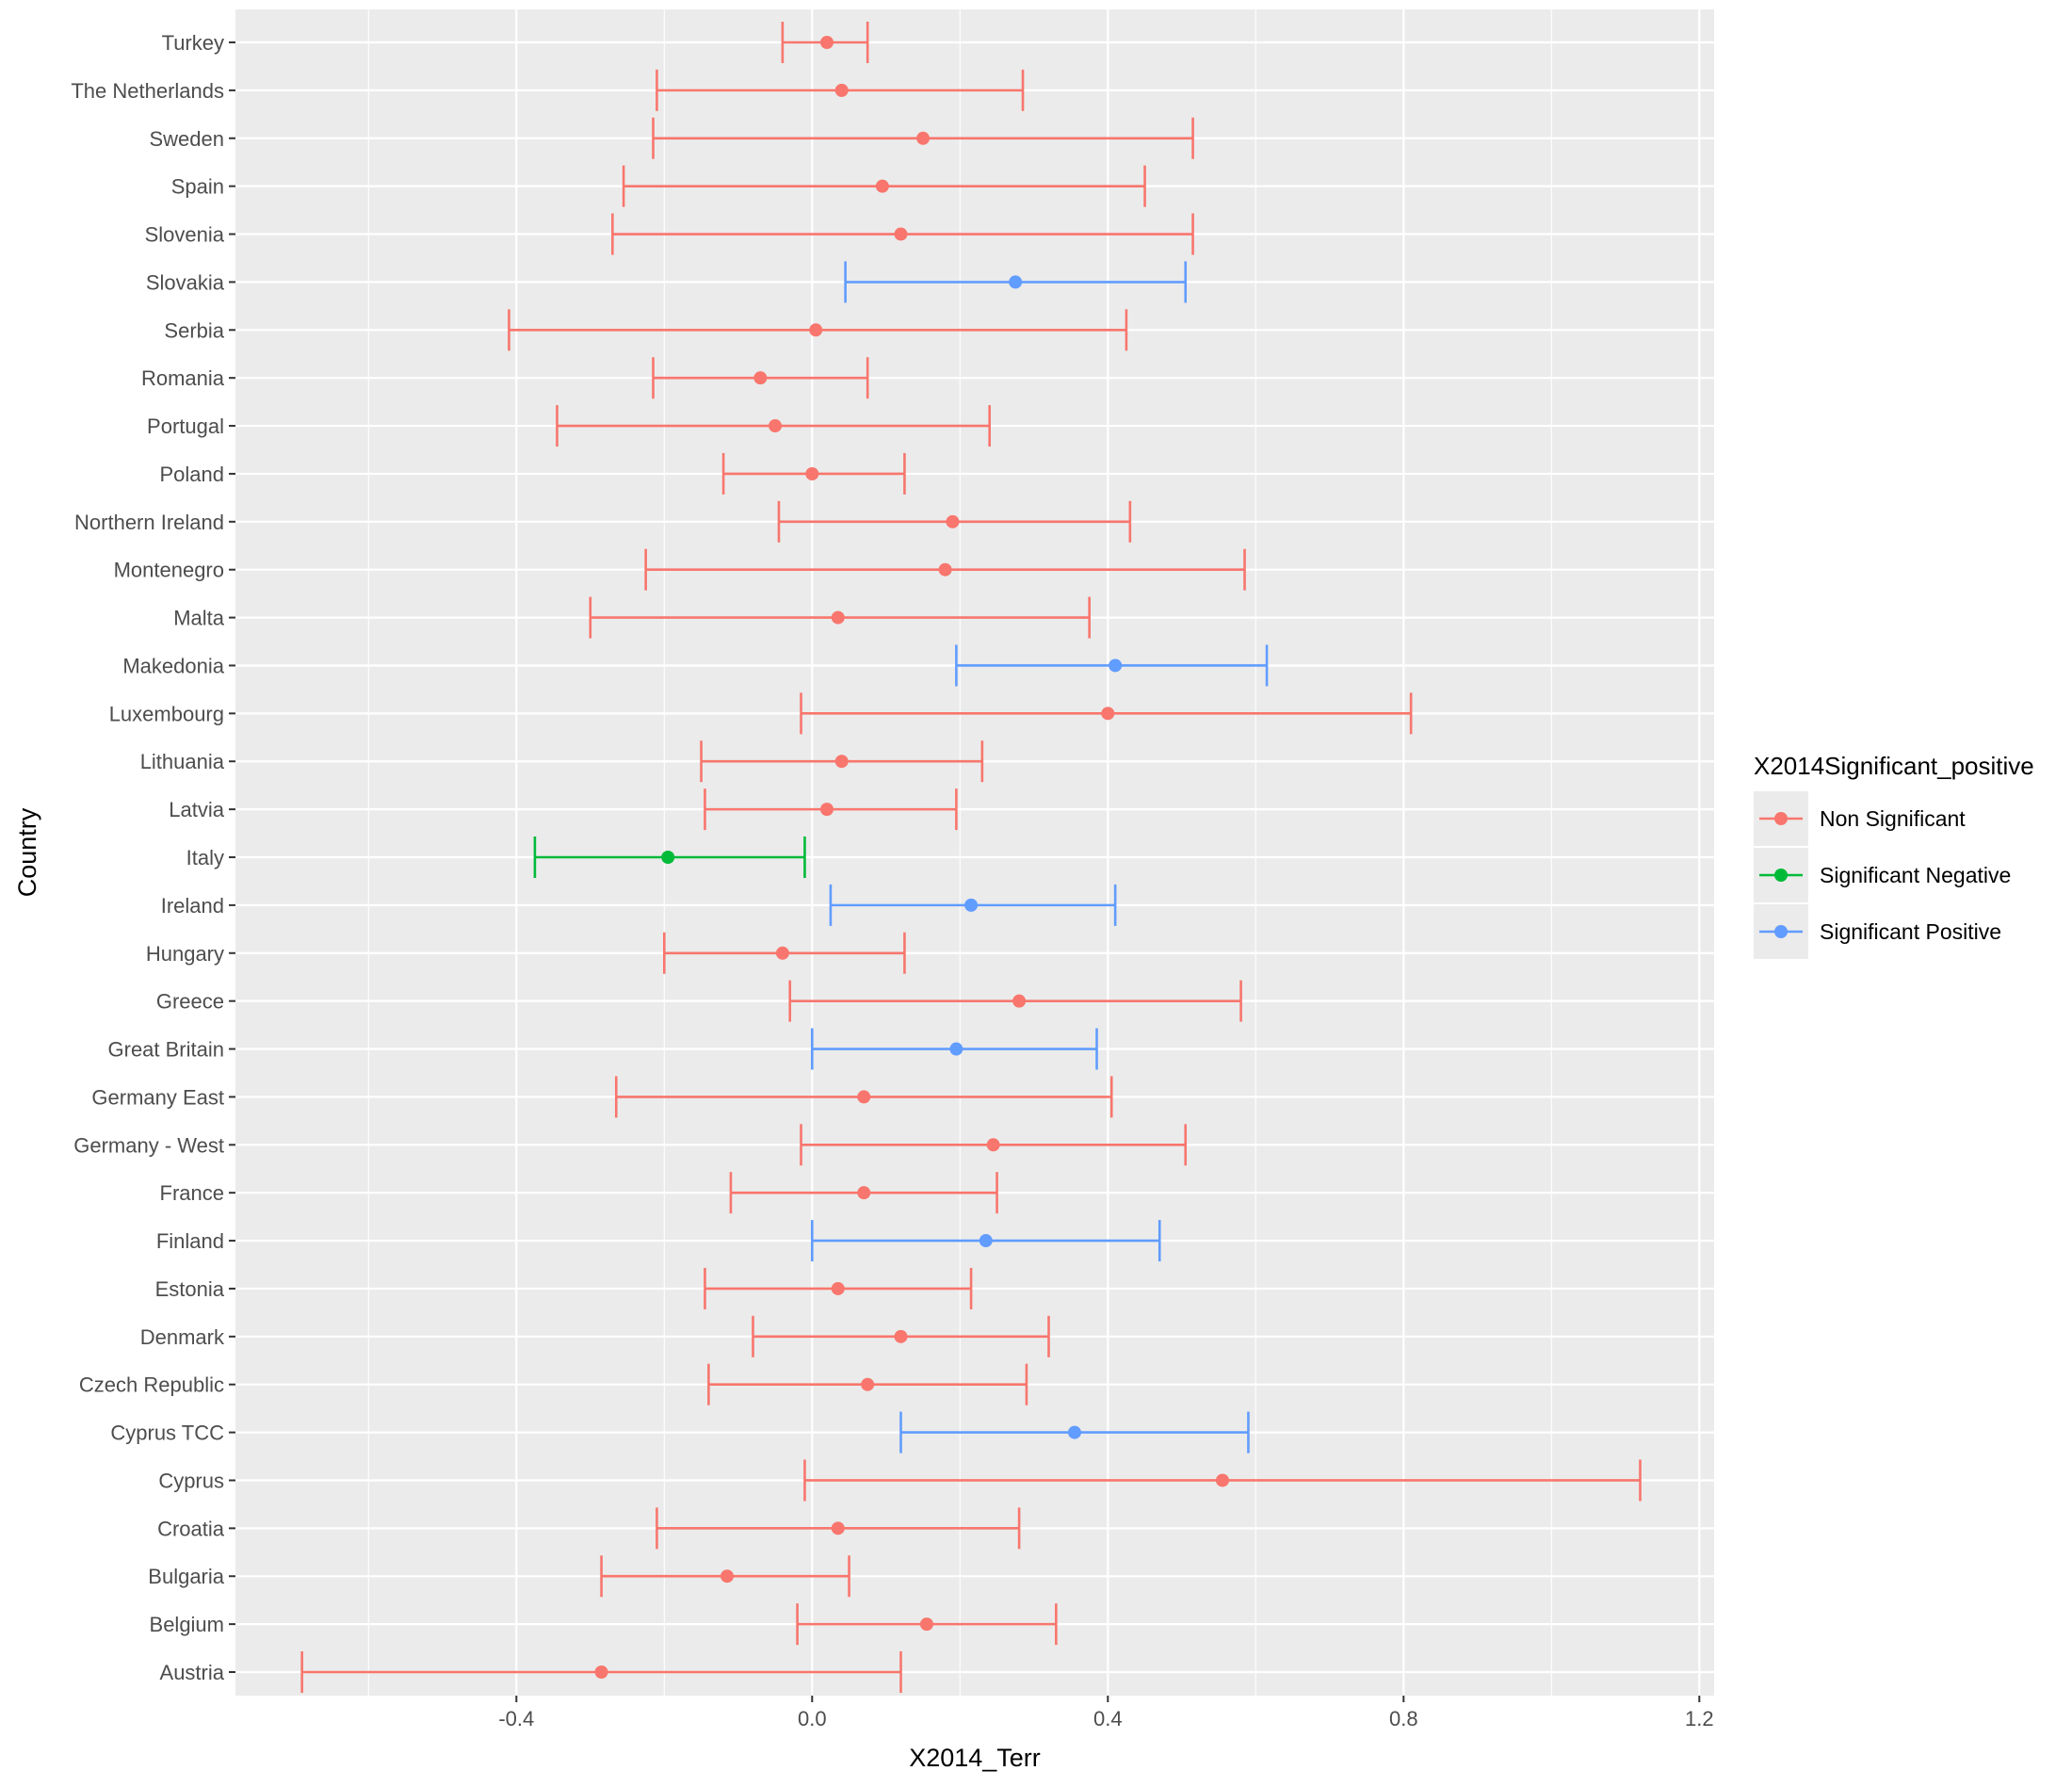 This screenshot has height=1787, width=2072. Describe the element at coordinates (194, 330) in the screenshot. I see `y-tick-label: Serbia` at that location.